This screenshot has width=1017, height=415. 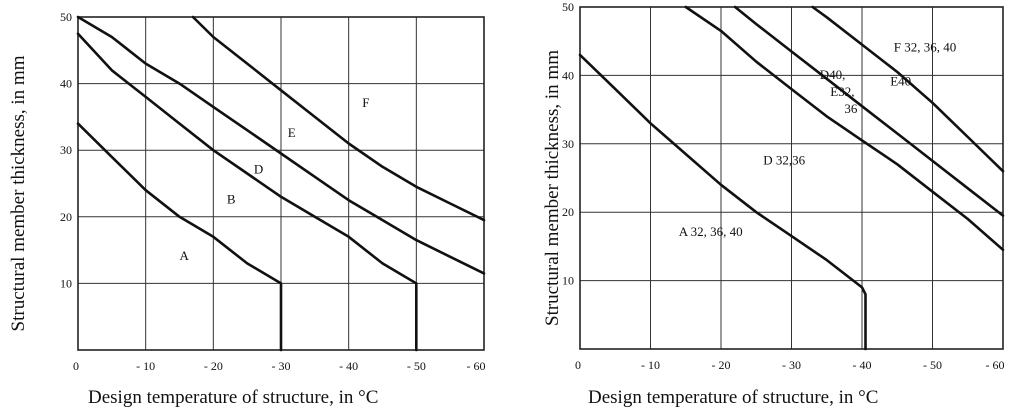 I want to click on curve-annotation: D 32,36, so click(x=784, y=159).